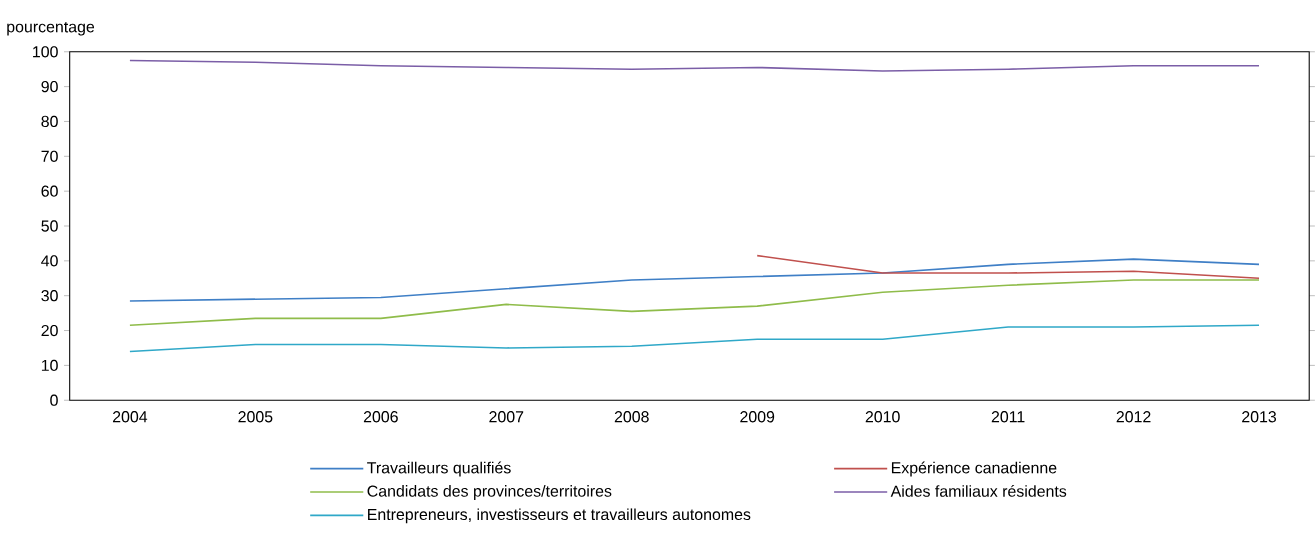  Describe the element at coordinates (49, 122) in the screenshot. I see `y-tick-label: 80` at that location.